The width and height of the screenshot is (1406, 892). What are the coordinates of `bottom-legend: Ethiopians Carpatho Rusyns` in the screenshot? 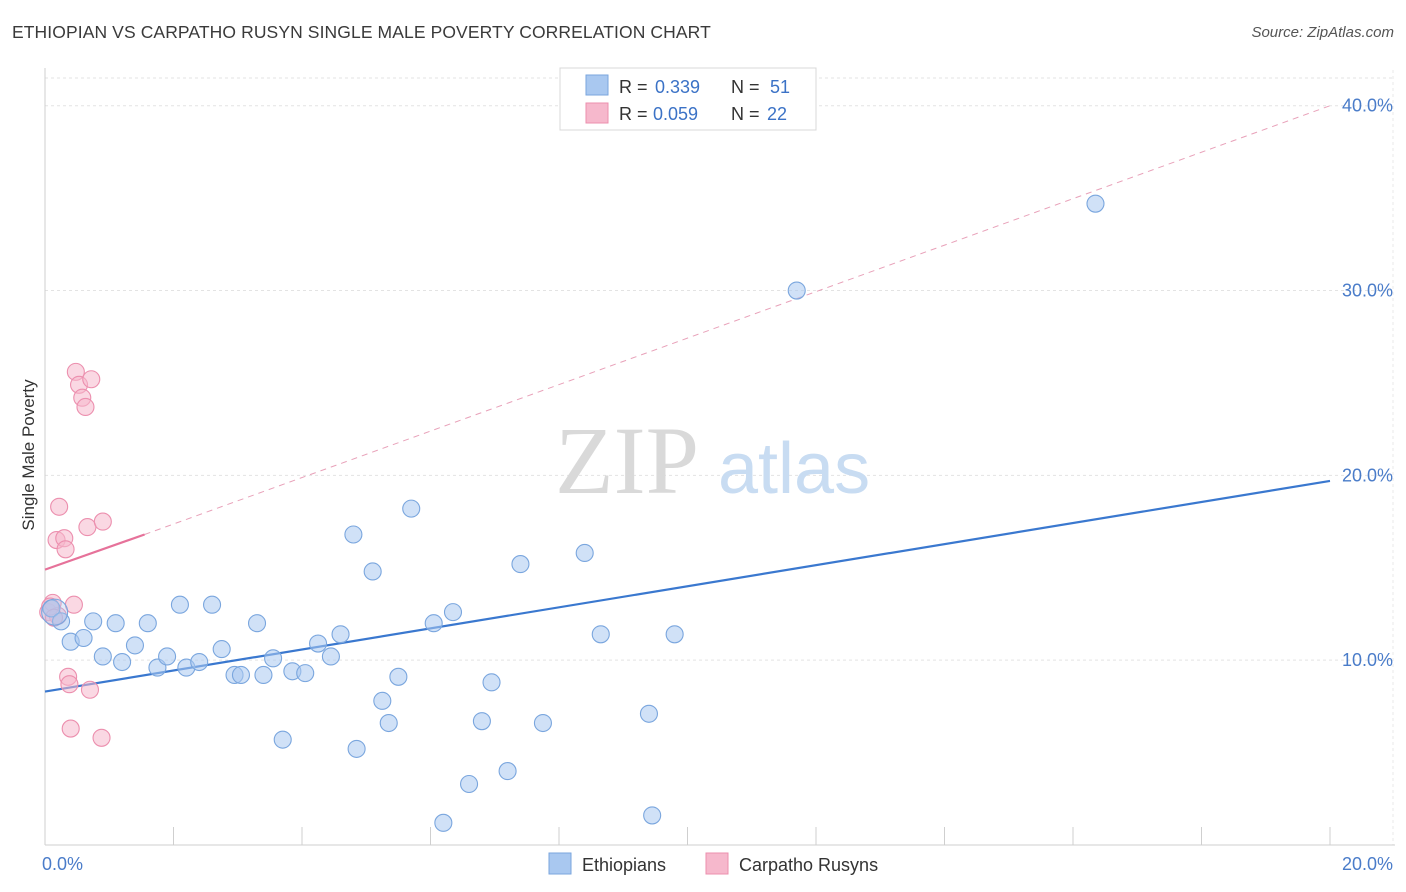 It's located at (713, 863).